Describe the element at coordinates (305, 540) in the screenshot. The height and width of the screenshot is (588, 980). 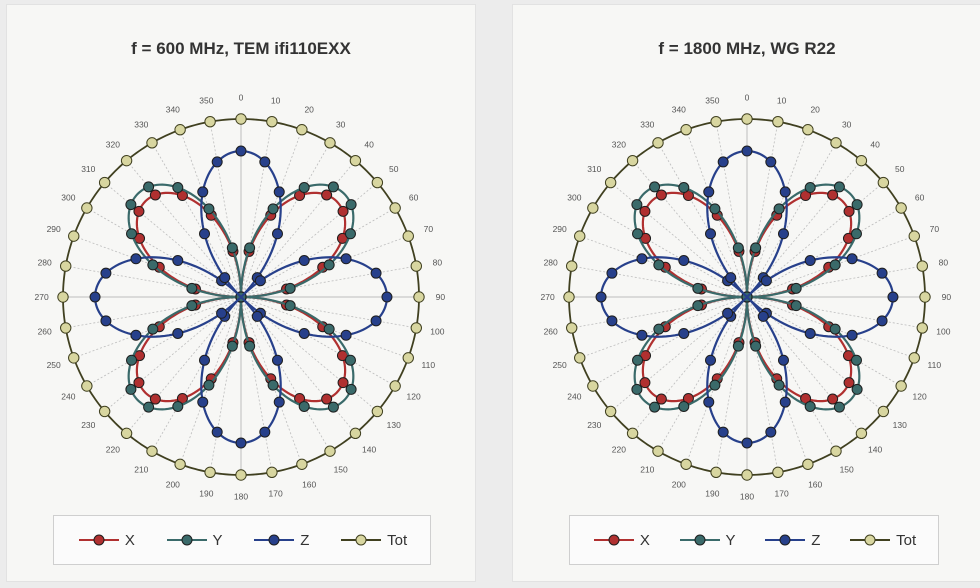
I see `legend-label: Z` at that location.